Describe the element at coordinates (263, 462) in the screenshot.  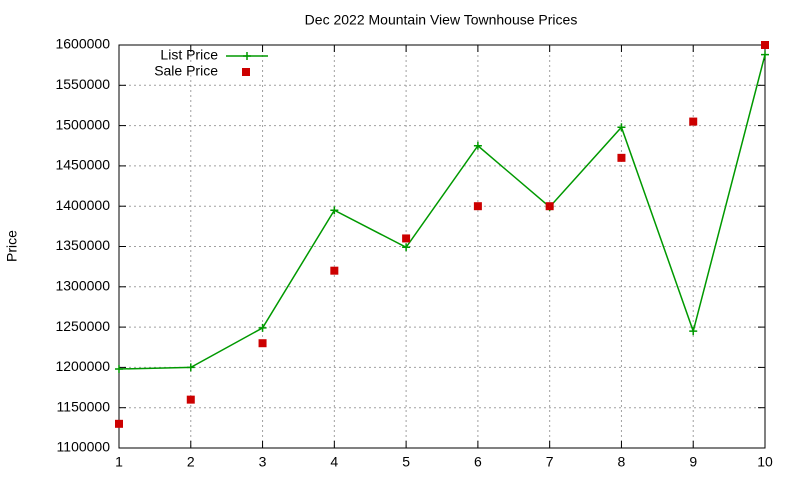
I see `x-tick-label: 3` at that location.